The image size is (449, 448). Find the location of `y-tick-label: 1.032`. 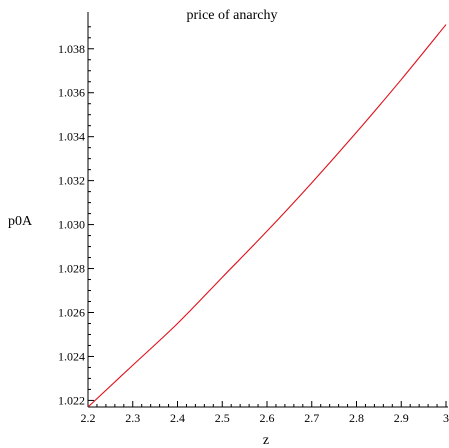

y-tick-label: 1.032 is located at coordinates (71, 181).